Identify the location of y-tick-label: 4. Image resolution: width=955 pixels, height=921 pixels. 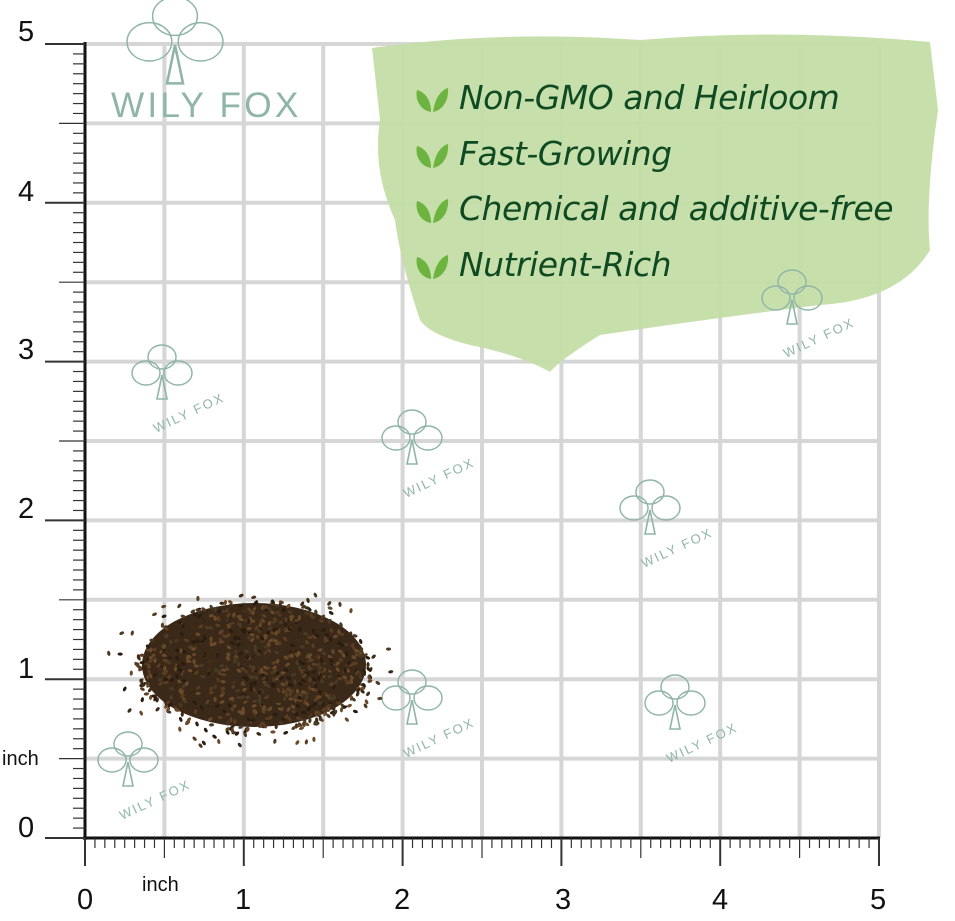
(26, 192).